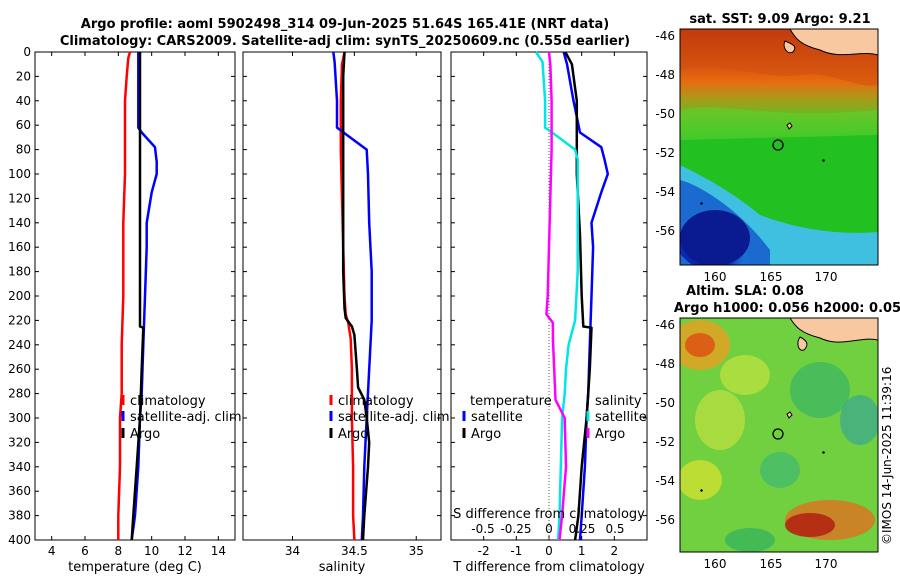 The height and width of the screenshot is (580, 900). What do you see at coordinates (19, 320) in the screenshot?
I see `depth-tick-label: 220` at bounding box center [19, 320].